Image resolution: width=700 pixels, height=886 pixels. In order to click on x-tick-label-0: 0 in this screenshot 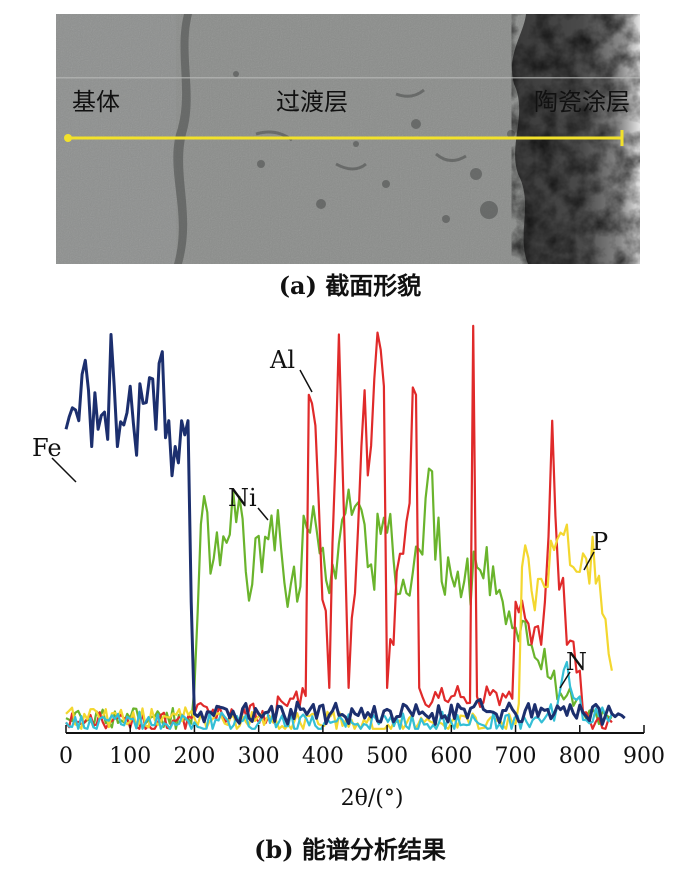, I will do `click(66, 756)`.